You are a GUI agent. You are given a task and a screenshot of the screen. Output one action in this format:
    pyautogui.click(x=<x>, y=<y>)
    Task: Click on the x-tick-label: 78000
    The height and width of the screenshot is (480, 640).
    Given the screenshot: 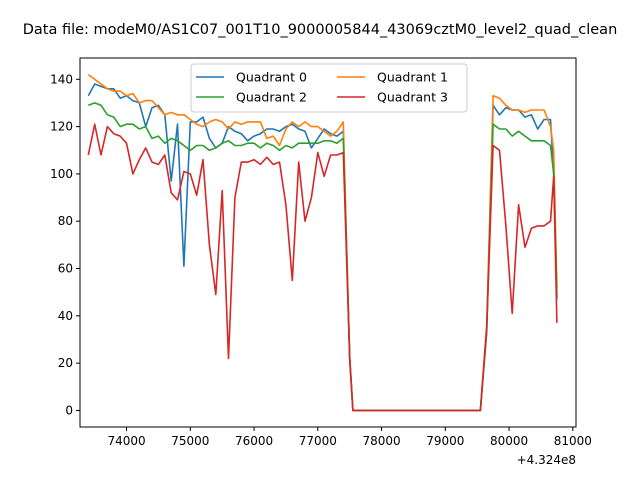 What is the action you would take?
    pyautogui.click(x=381, y=441)
    